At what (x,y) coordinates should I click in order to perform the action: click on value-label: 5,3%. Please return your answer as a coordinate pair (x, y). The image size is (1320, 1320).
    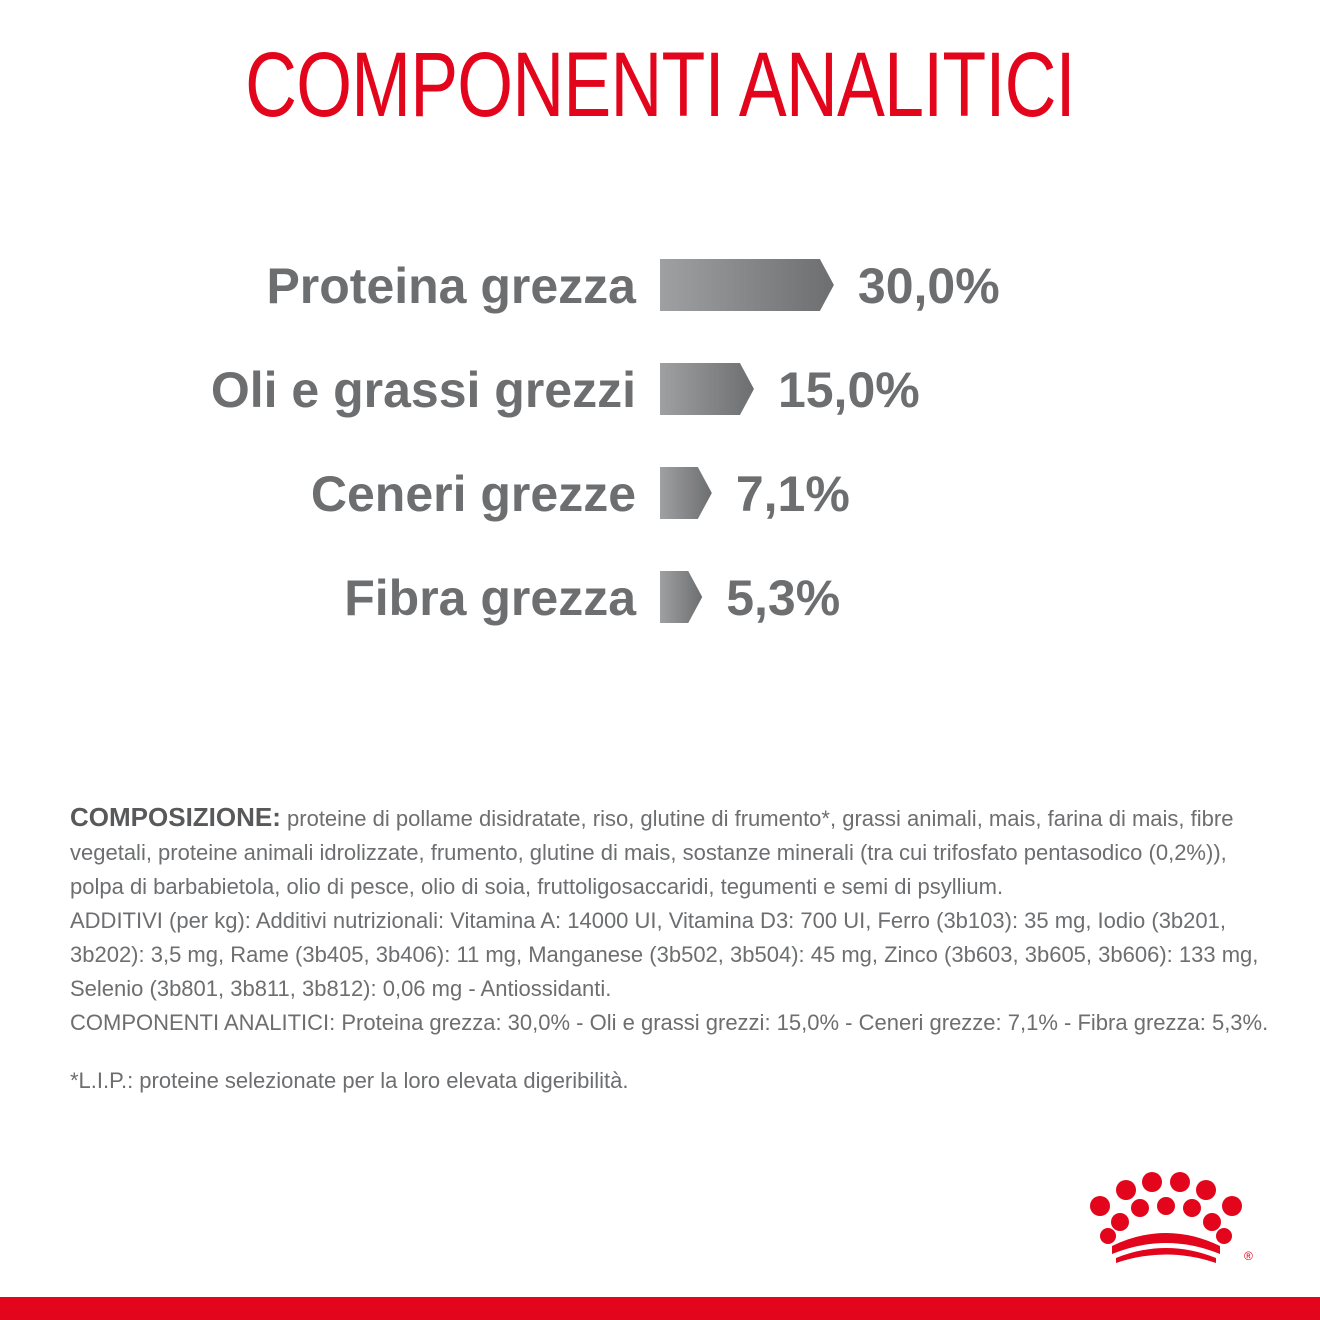
    Looking at the image, I should click on (783, 598).